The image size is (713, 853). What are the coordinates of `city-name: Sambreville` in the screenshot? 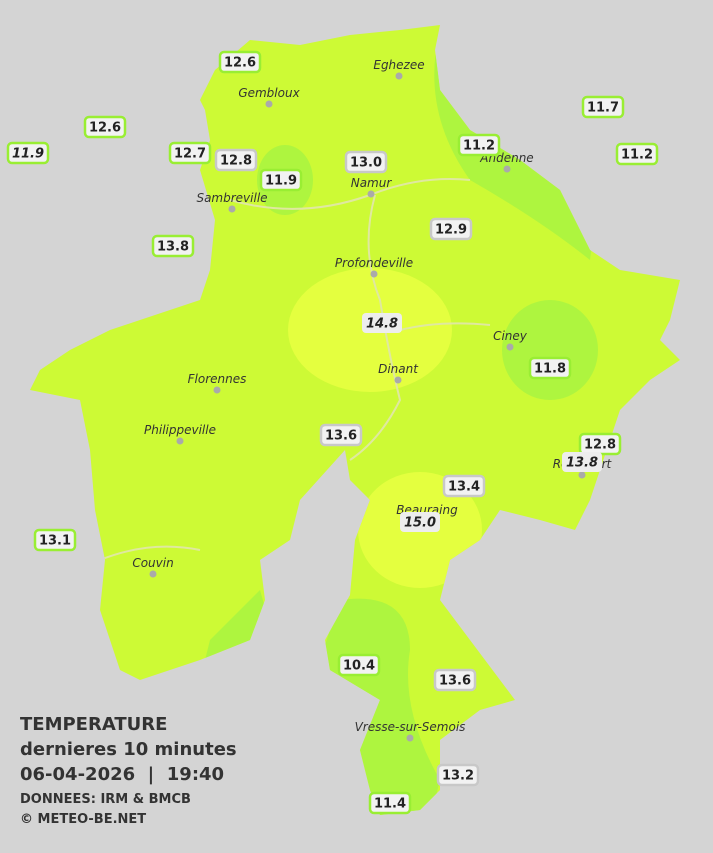 It's located at (231, 198).